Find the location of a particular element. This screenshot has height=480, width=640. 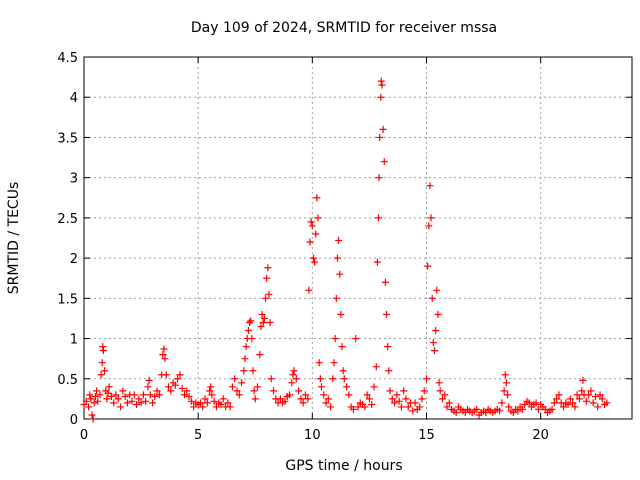

x-tick-label: 0 is located at coordinates (84, 435).